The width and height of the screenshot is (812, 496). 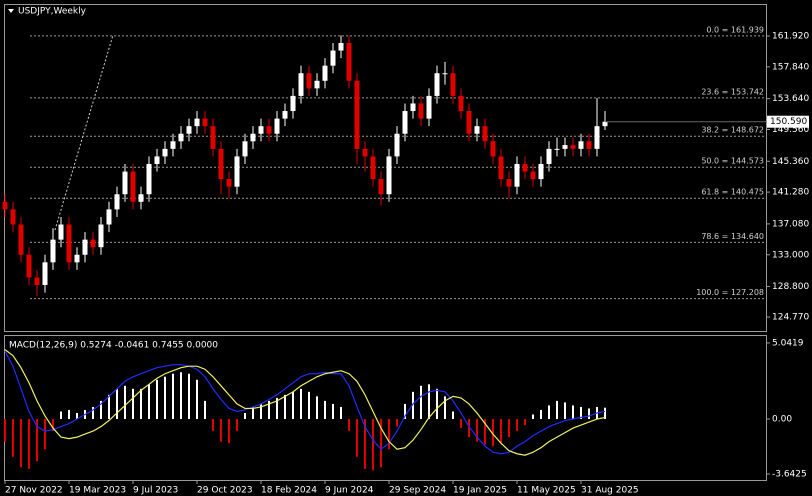 I want to click on fib-label: 38.2 = 148.672, so click(x=732, y=130).